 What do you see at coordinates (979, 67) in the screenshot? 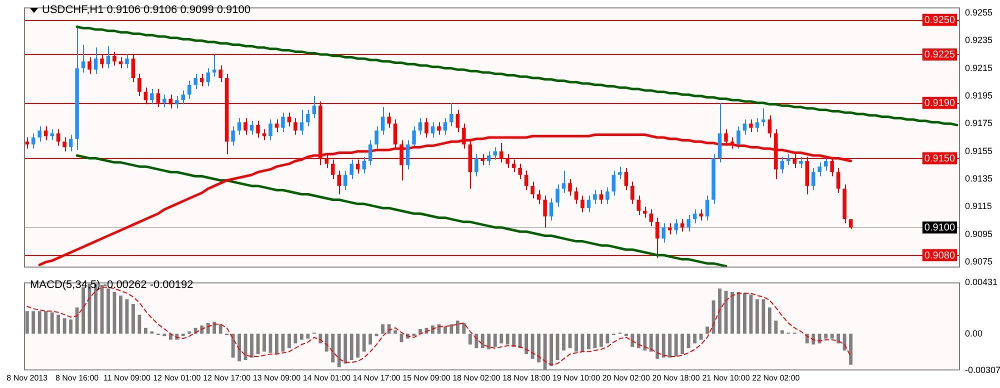
I see `y-tick-label: 0.9215` at bounding box center [979, 67].